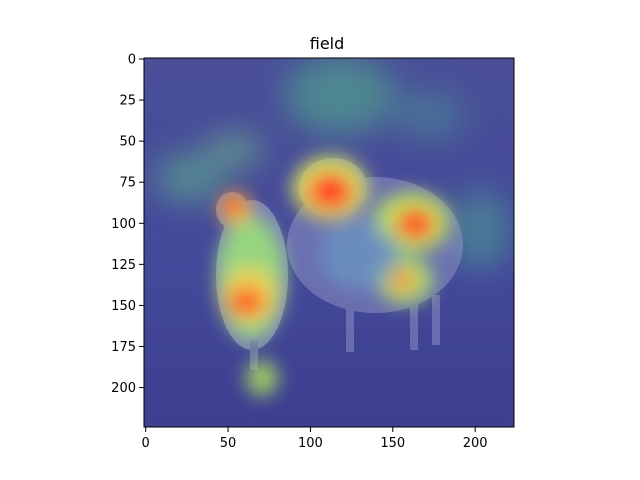 Image resolution: width=640 pixels, height=480 pixels. What do you see at coordinates (132, 60) in the screenshot?
I see `y-tick-label: 0` at bounding box center [132, 60].